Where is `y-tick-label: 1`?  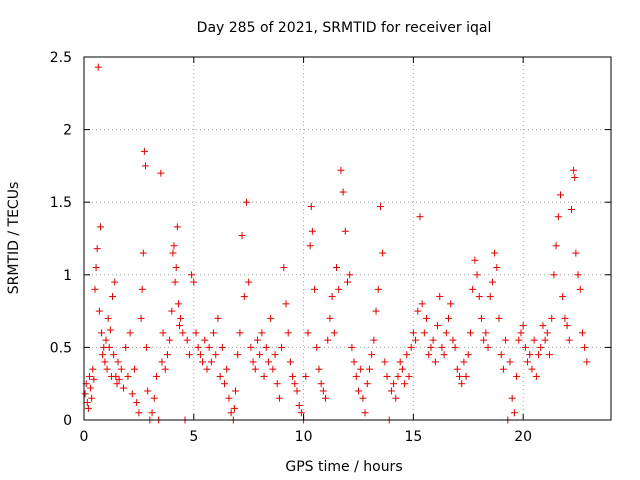
y-tick-label: 1 is located at coordinates (67, 276).